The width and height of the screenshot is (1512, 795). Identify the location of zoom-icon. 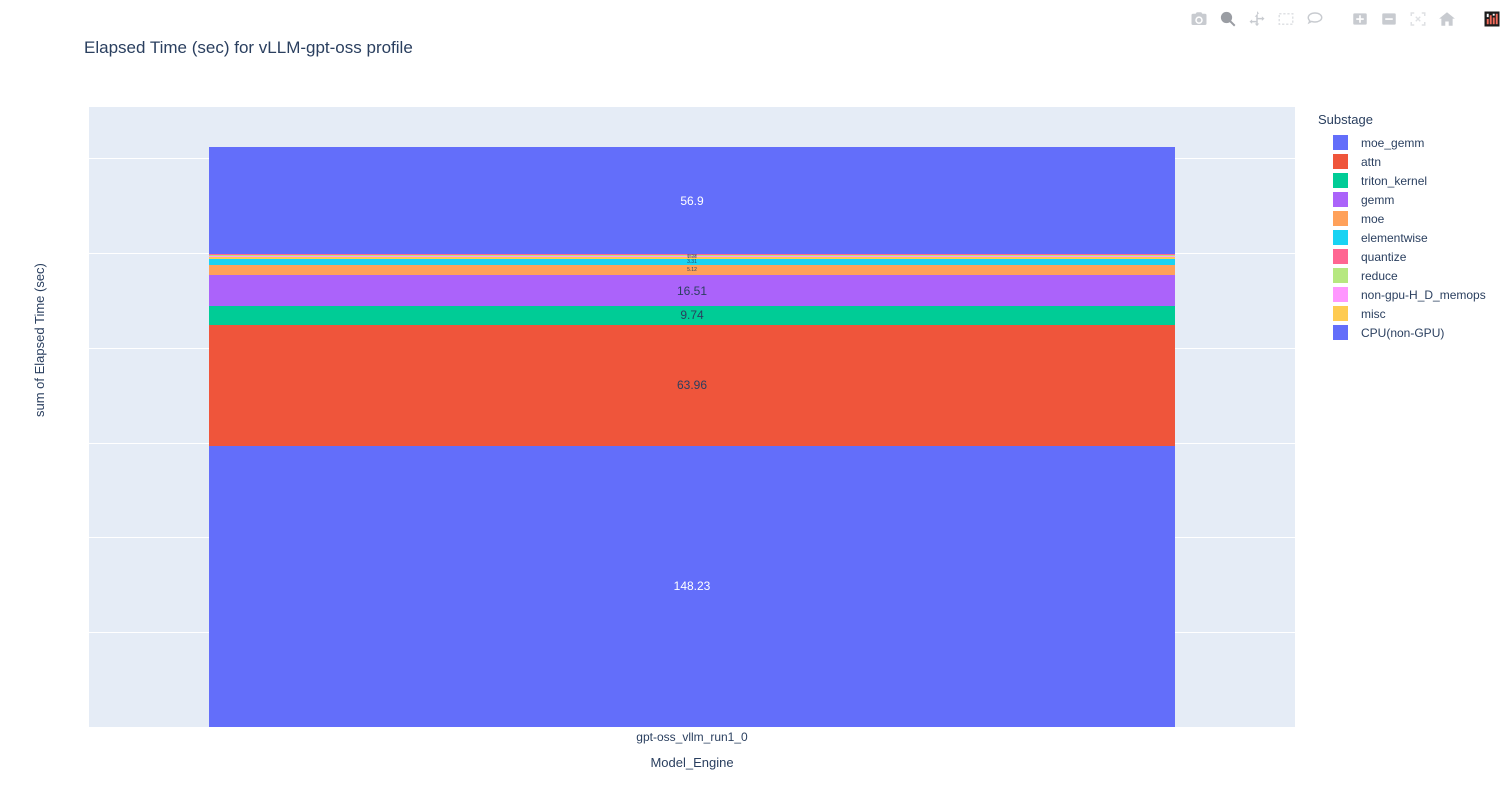
(1228, 19).